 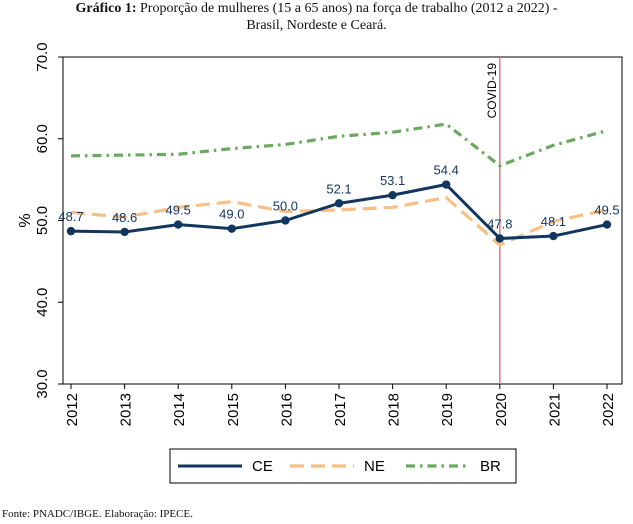 What do you see at coordinates (126, 409) in the screenshot?
I see `x-tick-label: 2013` at bounding box center [126, 409].